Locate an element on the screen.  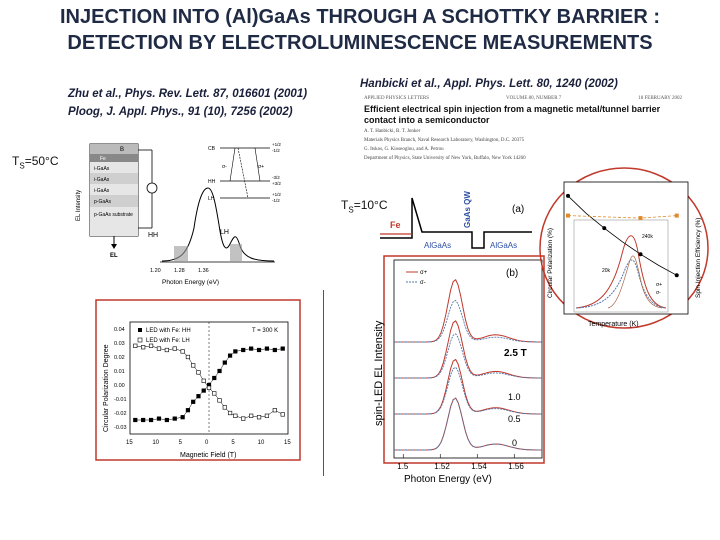
temp-x-label: Temperature (K) is located at coordinates (613, 324).